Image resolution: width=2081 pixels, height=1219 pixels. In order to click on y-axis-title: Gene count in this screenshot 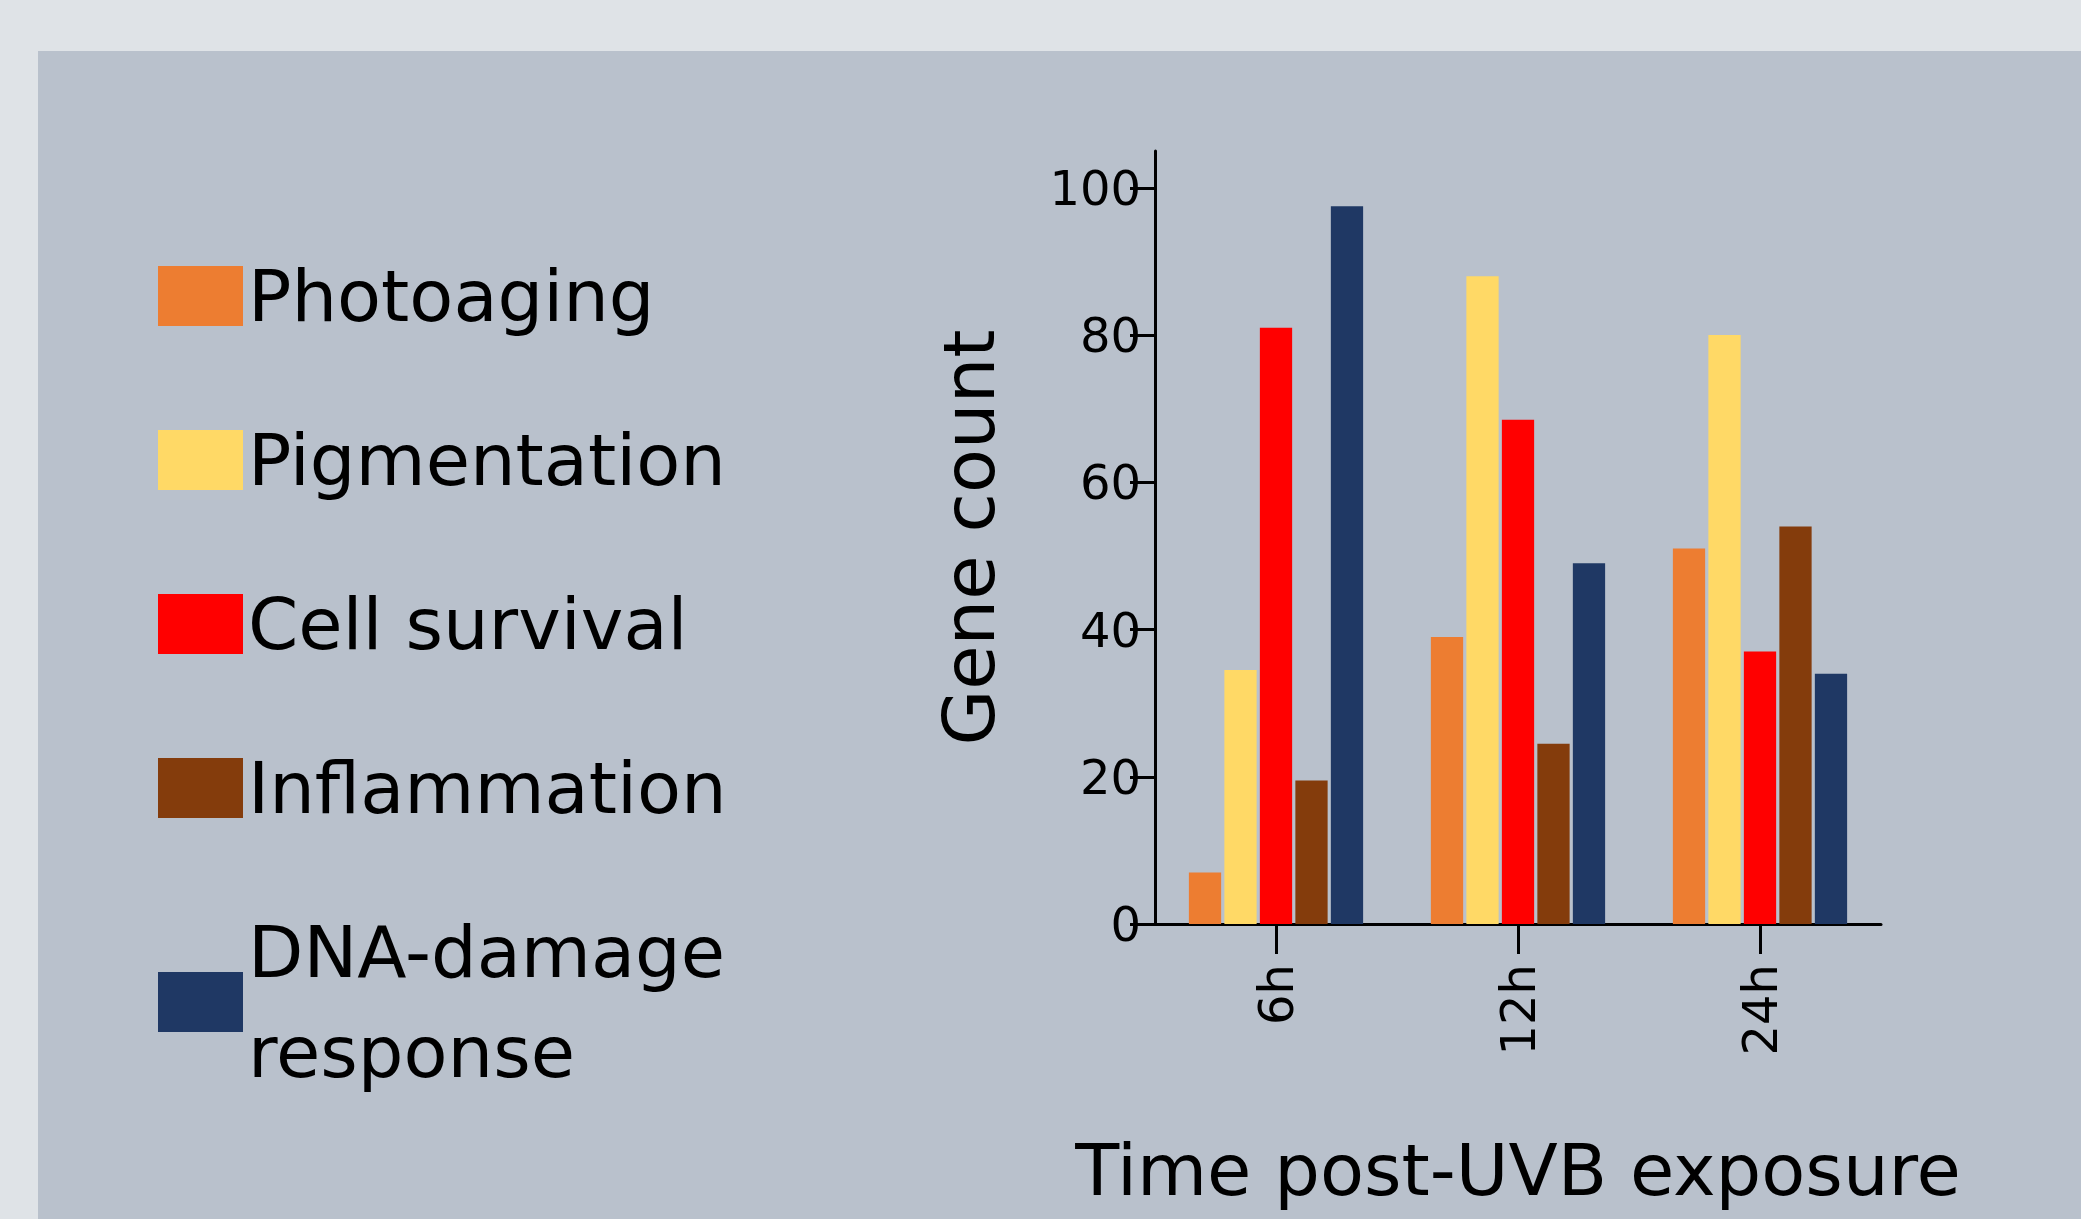, I will do `click(969, 537)`.